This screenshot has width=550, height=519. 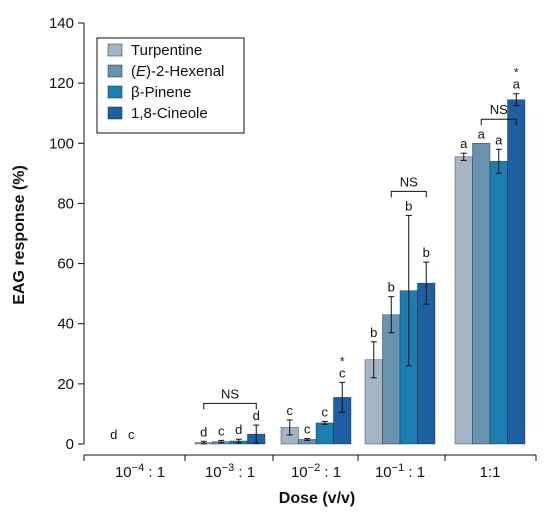 I want to click on y-tick-label: 60, so click(x=65, y=264).